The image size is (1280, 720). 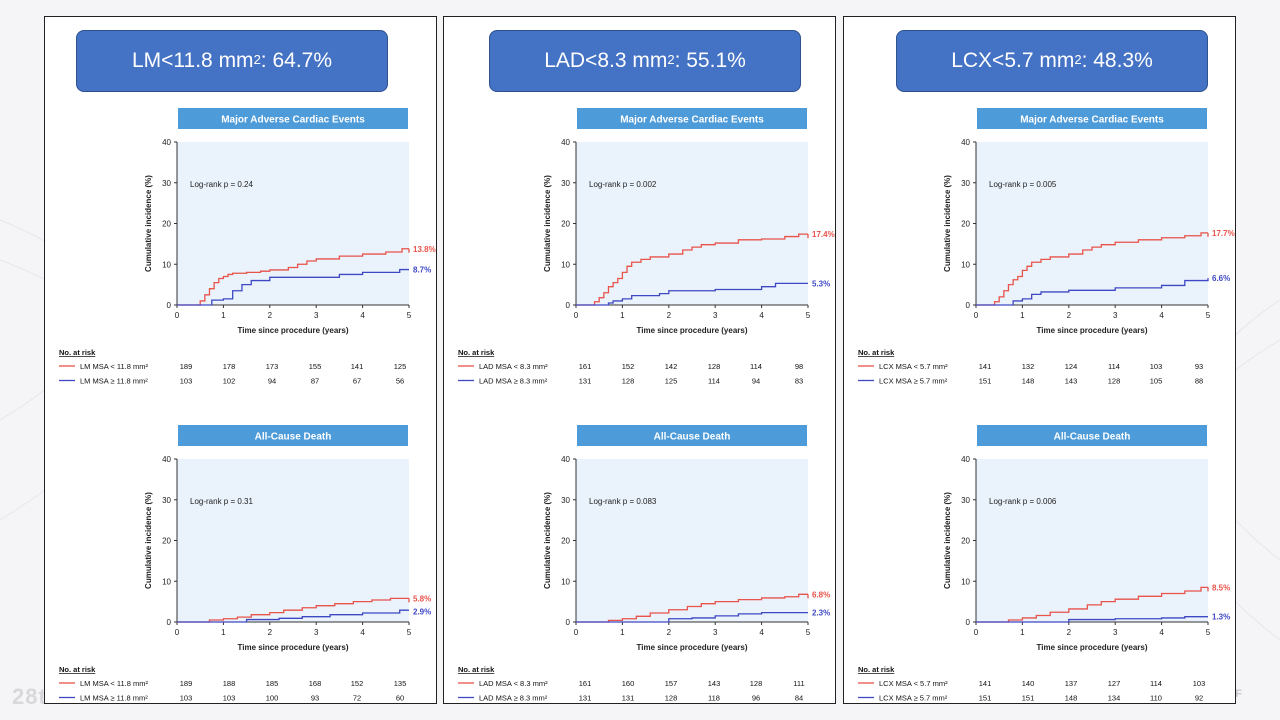 I want to click on risk-value: 161, so click(x=585, y=366).